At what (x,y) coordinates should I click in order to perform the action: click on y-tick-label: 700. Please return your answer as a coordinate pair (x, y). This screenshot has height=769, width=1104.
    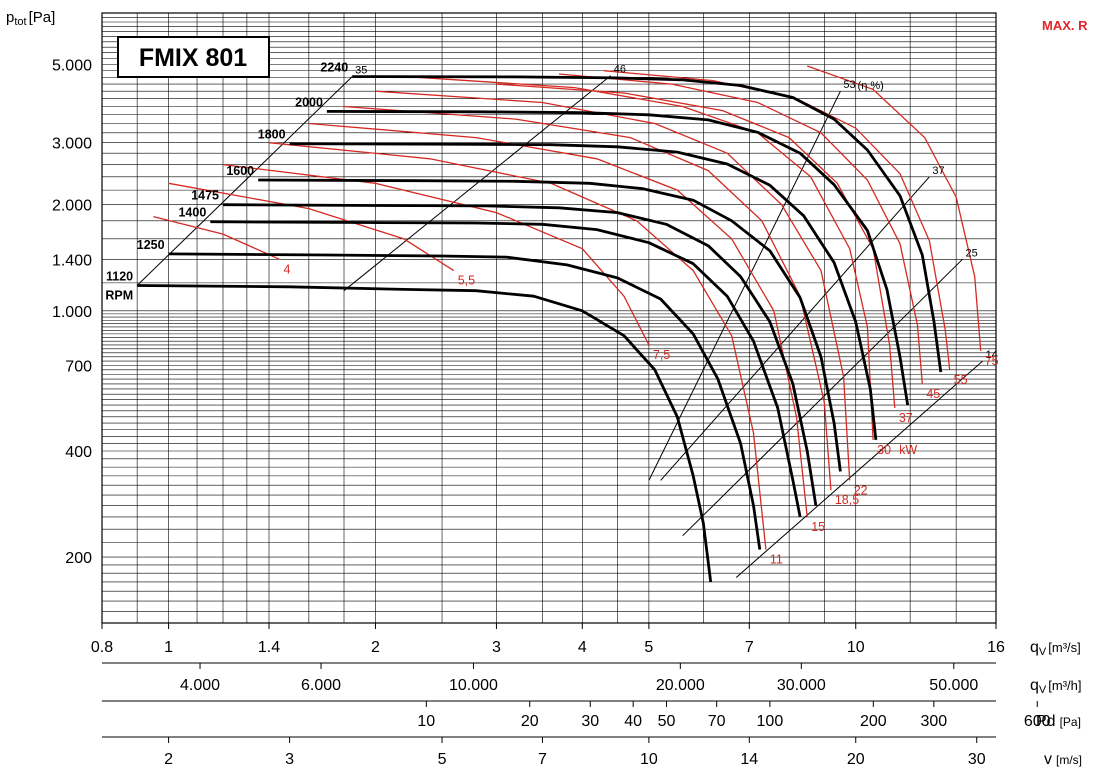
    Looking at the image, I should click on (78, 366).